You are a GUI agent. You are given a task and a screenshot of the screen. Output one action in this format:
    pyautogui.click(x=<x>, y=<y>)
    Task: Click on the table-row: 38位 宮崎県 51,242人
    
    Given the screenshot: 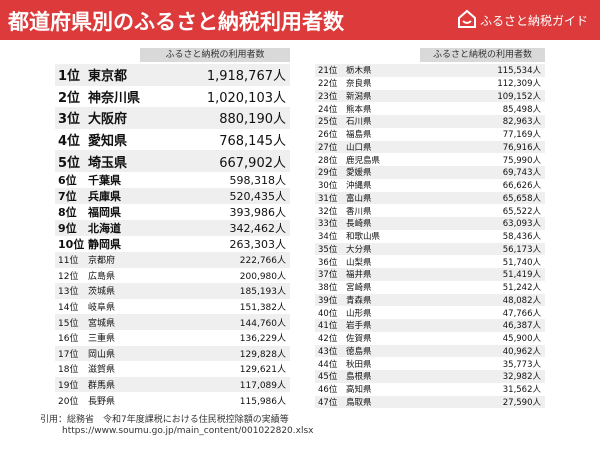 What is the action you would take?
    pyautogui.click(x=430, y=287)
    